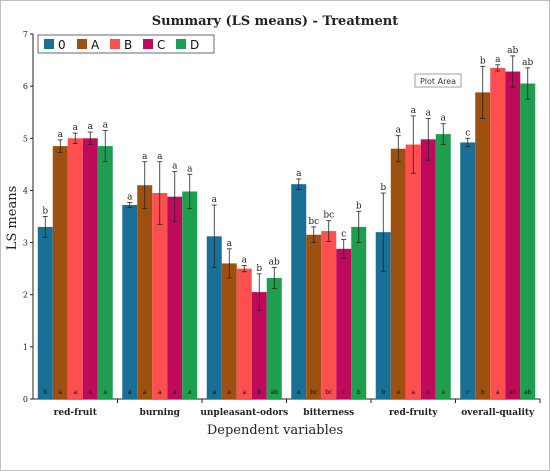  Describe the element at coordinates (25, 399) in the screenshot. I see `y-tick-label: 0` at that location.